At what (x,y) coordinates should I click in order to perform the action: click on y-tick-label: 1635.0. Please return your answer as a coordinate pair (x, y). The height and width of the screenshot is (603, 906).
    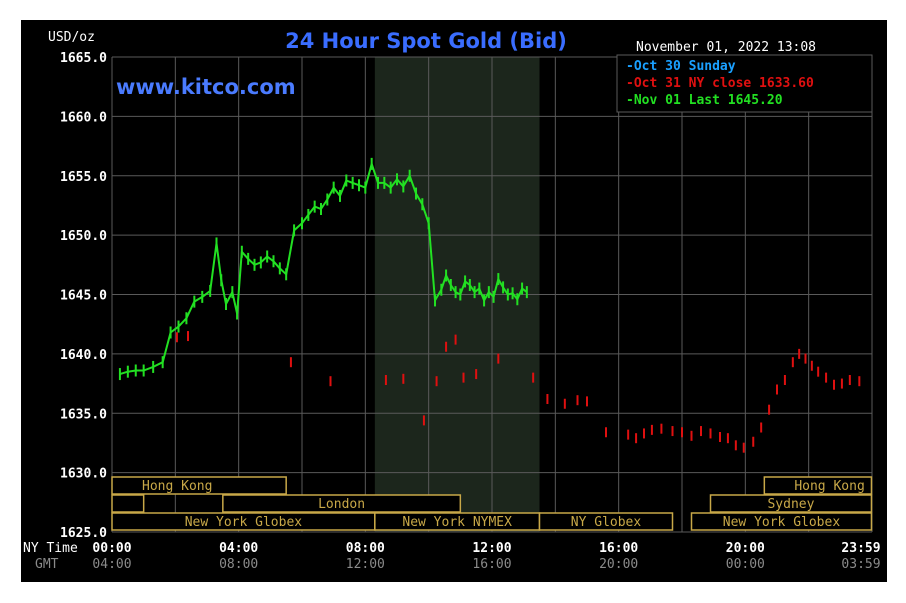
    Looking at the image, I should click on (83, 414).